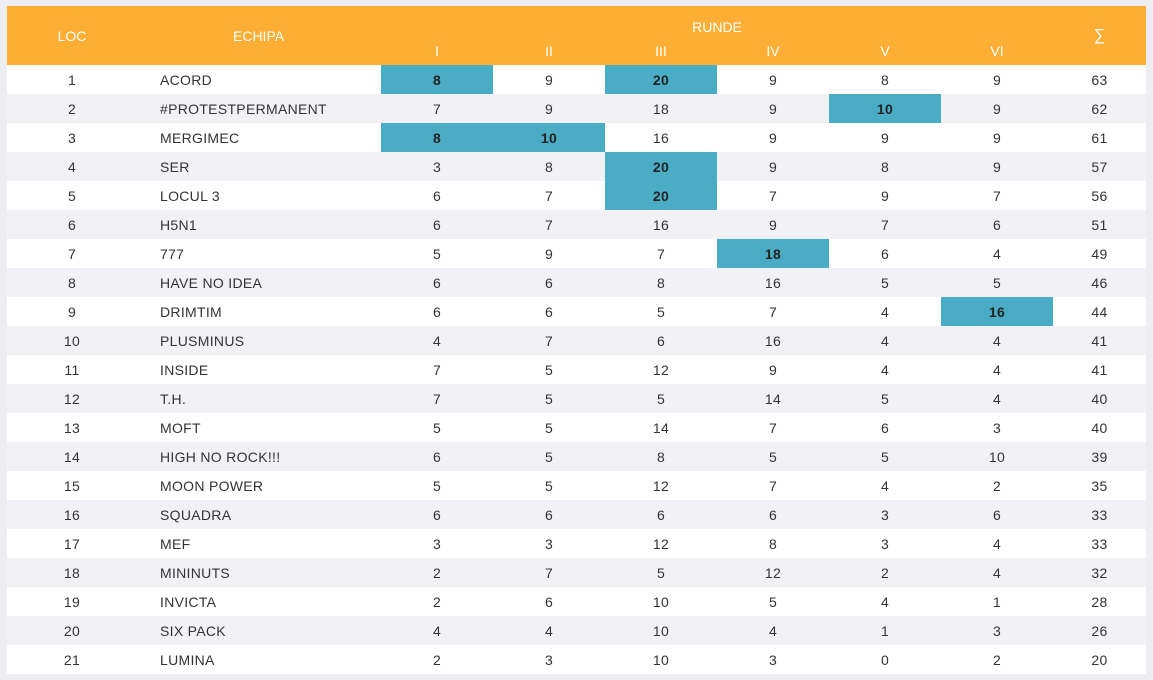  Describe the element at coordinates (1099, 224) in the screenshot. I see `row-total: 51` at that location.